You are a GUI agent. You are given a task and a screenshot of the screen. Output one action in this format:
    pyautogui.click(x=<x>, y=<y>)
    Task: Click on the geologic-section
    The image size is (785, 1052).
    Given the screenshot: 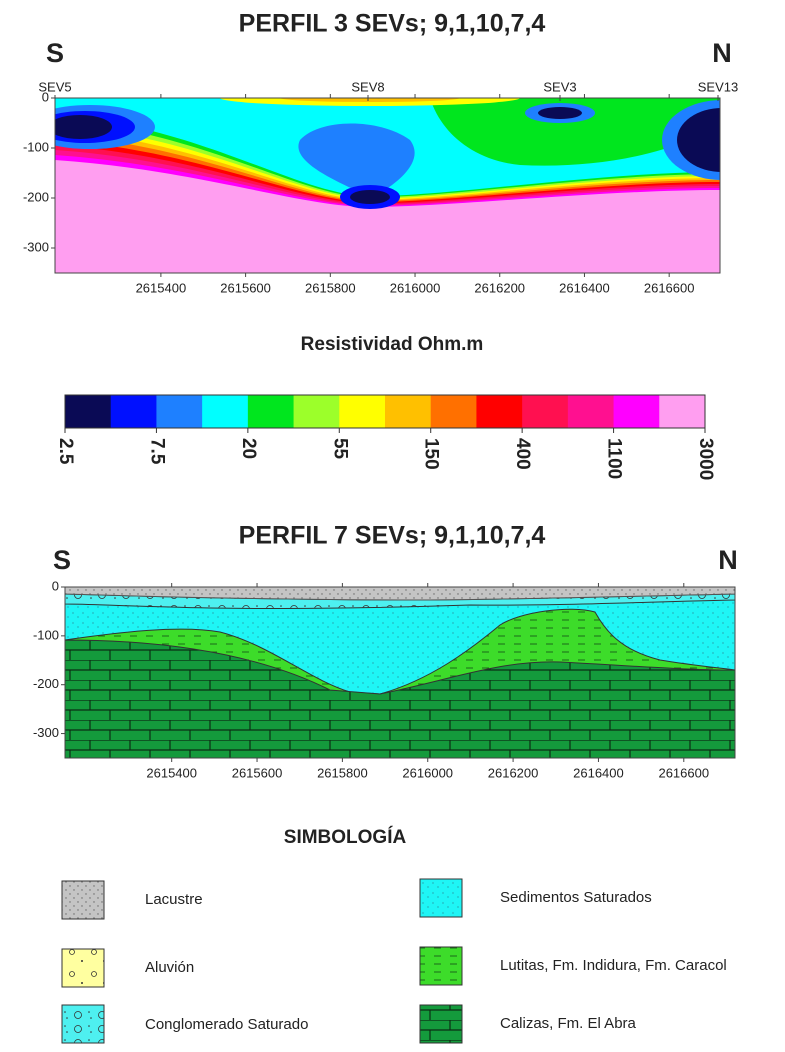 What is the action you would take?
    pyautogui.click(x=400, y=672)
    